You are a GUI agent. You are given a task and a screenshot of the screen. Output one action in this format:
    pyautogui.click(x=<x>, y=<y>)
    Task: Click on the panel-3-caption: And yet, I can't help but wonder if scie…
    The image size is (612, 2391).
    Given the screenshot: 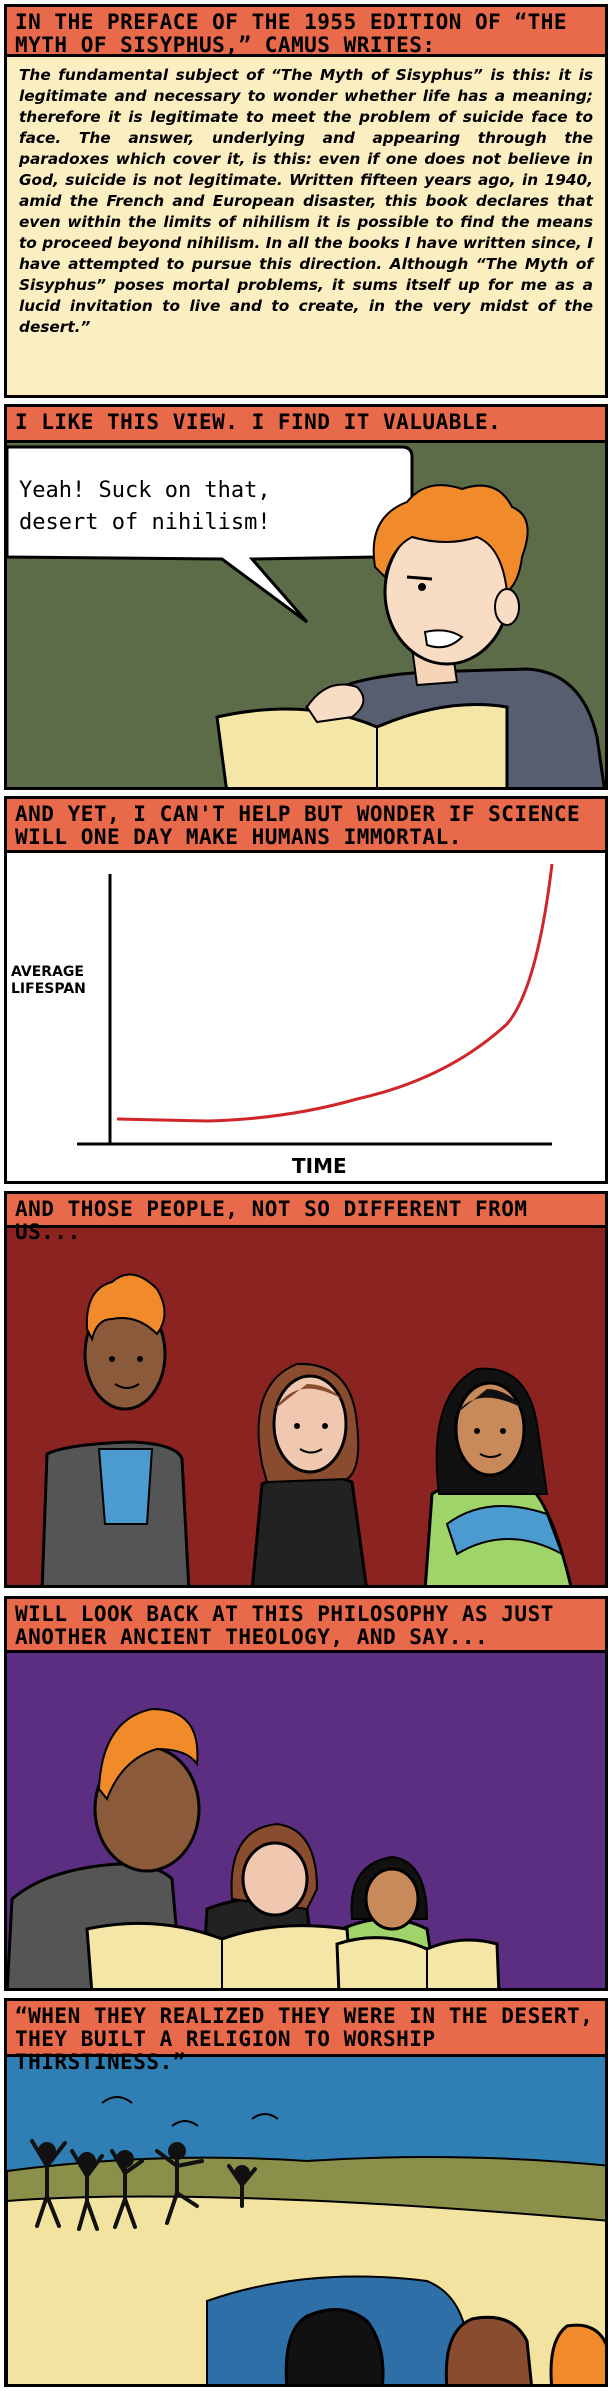 What is the action you would take?
    pyautogui.click(x=306, y=826)
    